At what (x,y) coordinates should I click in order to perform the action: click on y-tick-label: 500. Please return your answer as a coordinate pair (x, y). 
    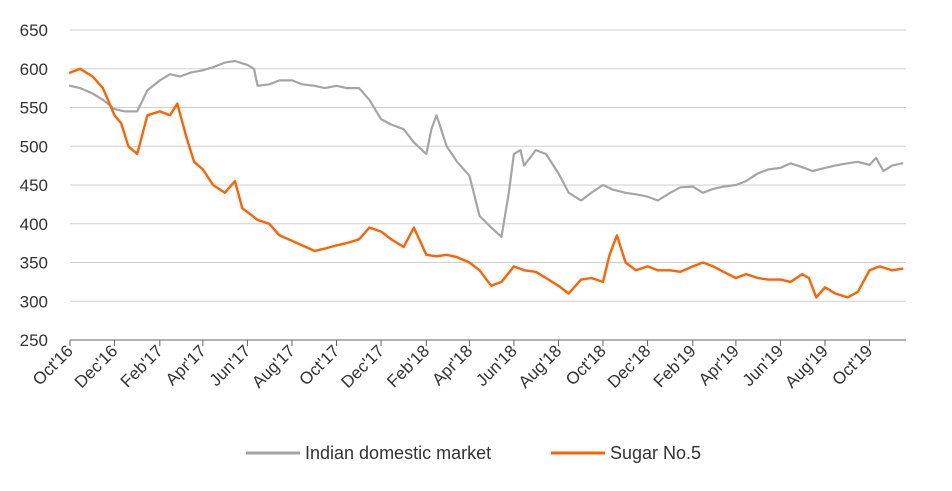
    Looking at the image, I should click on (34, 146).